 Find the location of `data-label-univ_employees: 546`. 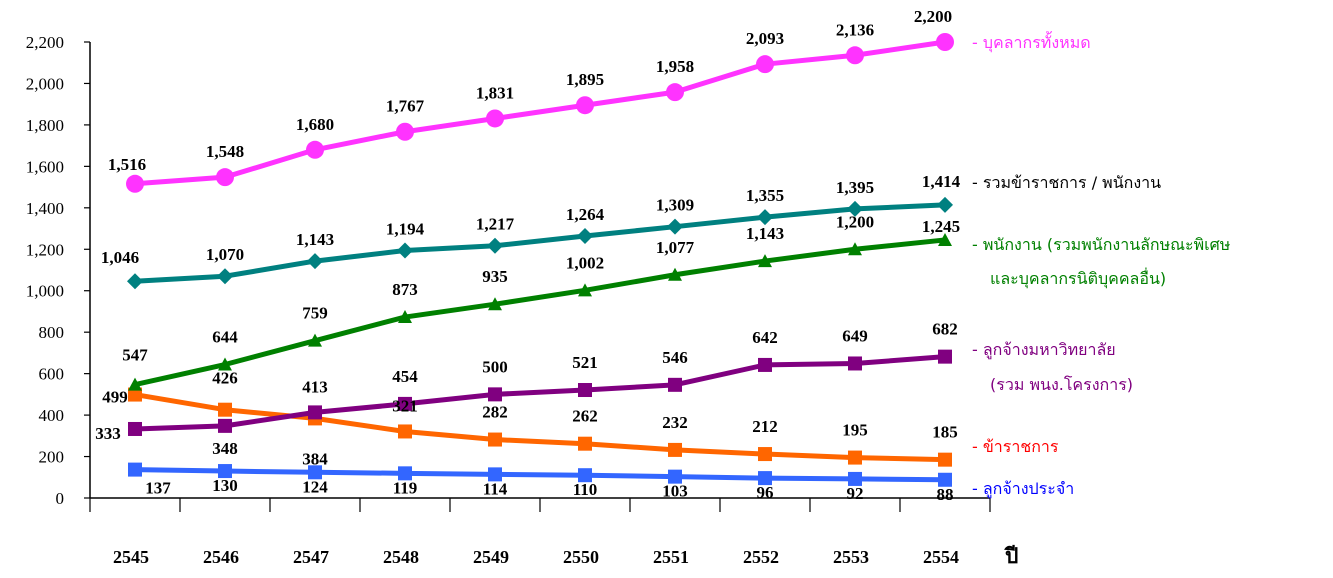

data-label-univ_employees: 546 is located at coordinates (675, 357).